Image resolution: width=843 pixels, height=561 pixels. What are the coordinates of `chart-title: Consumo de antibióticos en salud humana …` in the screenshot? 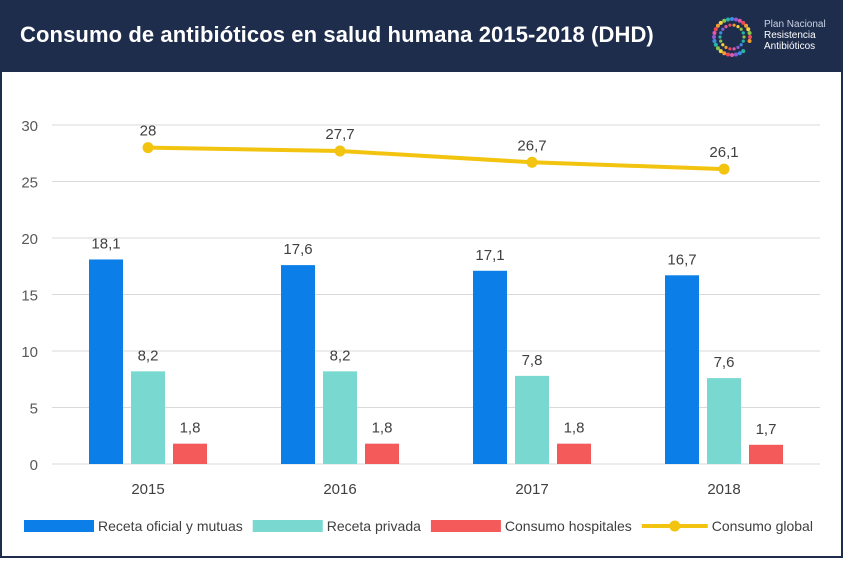 It's located at (337, 34).